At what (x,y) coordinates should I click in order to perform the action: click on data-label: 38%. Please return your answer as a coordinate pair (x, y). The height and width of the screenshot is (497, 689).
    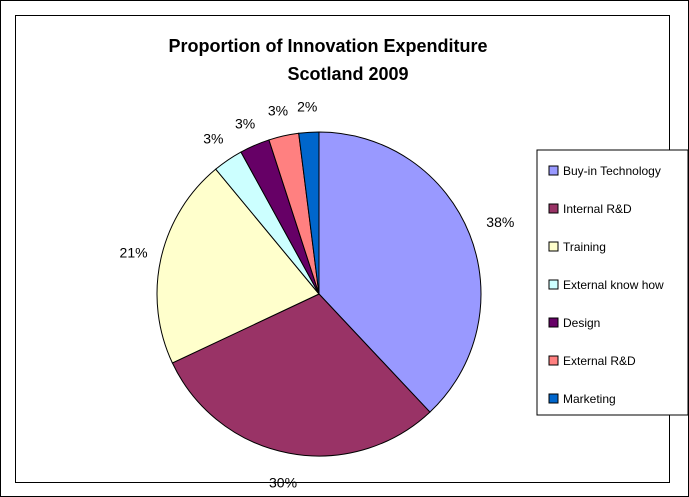
    Looking at the image, I should click on (500, 222).